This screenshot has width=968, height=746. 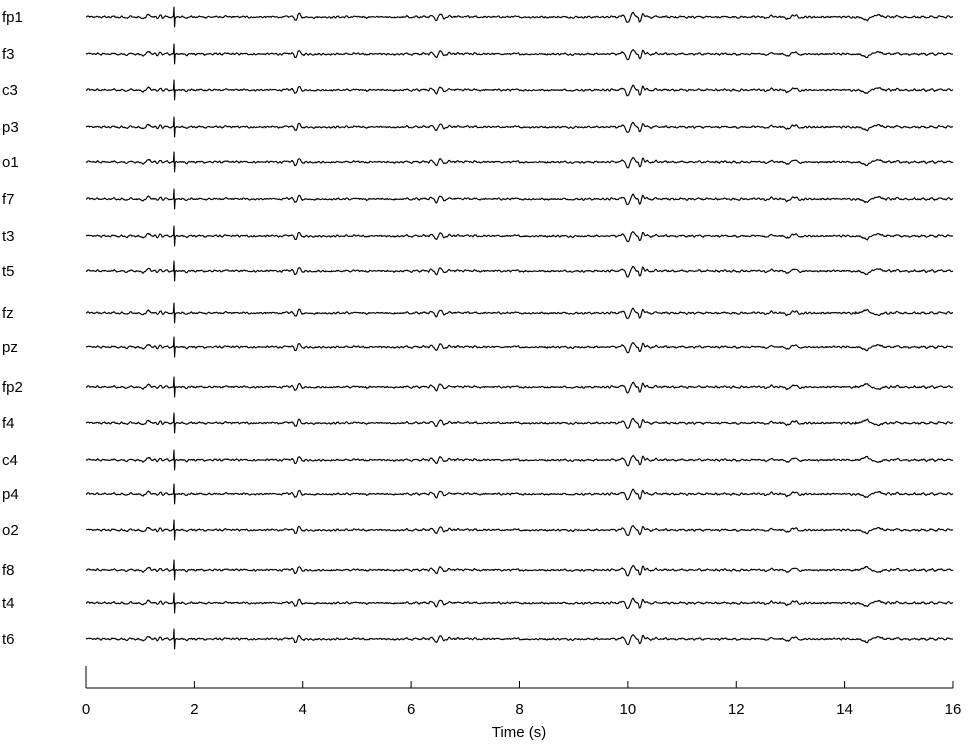 I want to click on trace-p3, so click(x=519, y=127).